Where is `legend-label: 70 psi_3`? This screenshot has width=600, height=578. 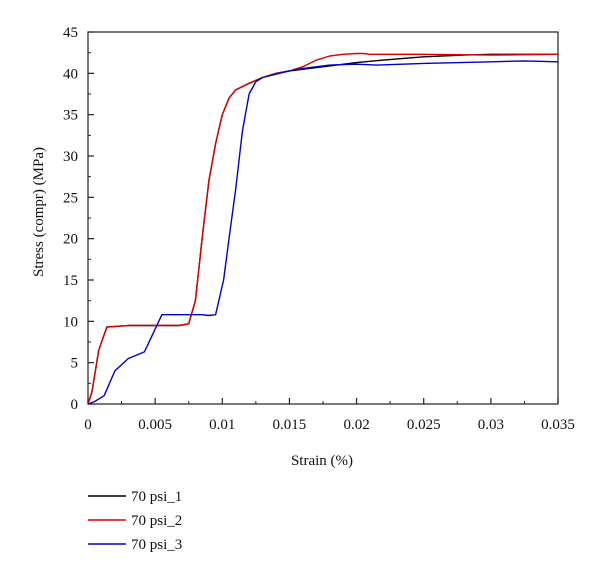 legend-label: 70 psi_3 is located at coordinates (156, 545).